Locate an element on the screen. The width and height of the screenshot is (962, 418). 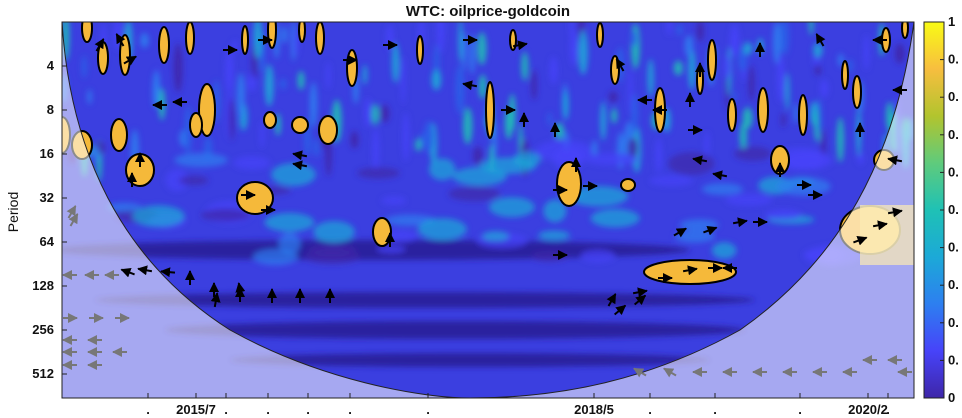
dark-band is located at coordinates (455, 330).